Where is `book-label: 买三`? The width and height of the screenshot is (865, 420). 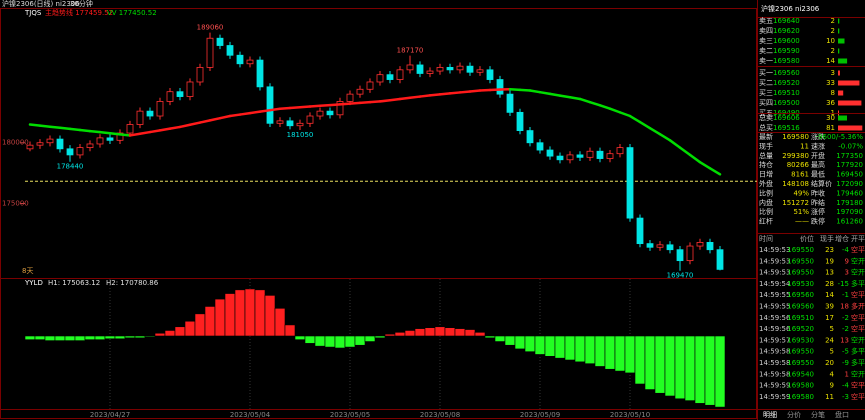
book-label: 买三 is located at coordinates (766, 93).